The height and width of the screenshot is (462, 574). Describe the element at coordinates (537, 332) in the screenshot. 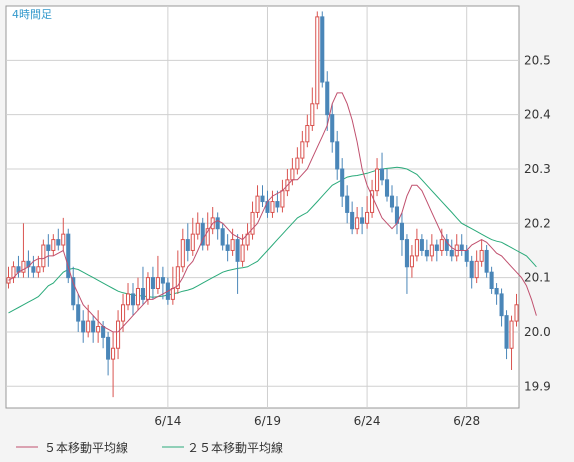

I see `y-tick-label: 20.0` at that location.